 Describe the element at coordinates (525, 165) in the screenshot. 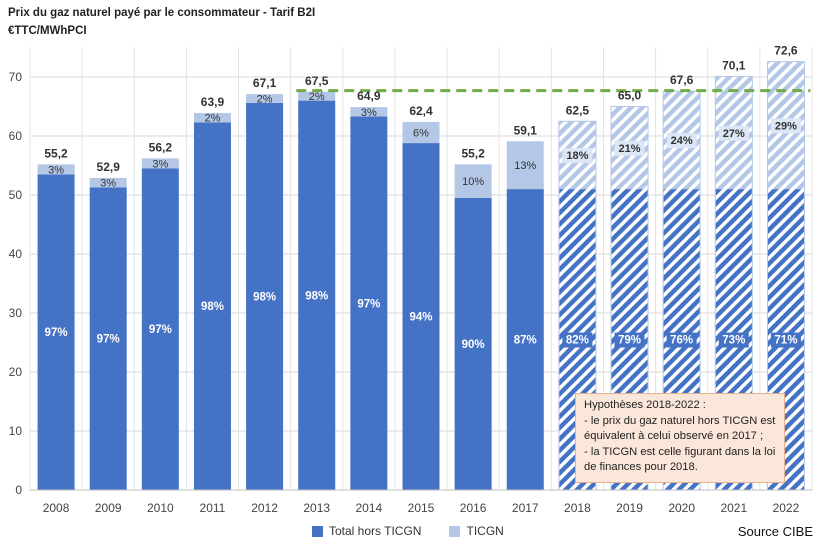

I see `bar-ticgn-2017` at that location.